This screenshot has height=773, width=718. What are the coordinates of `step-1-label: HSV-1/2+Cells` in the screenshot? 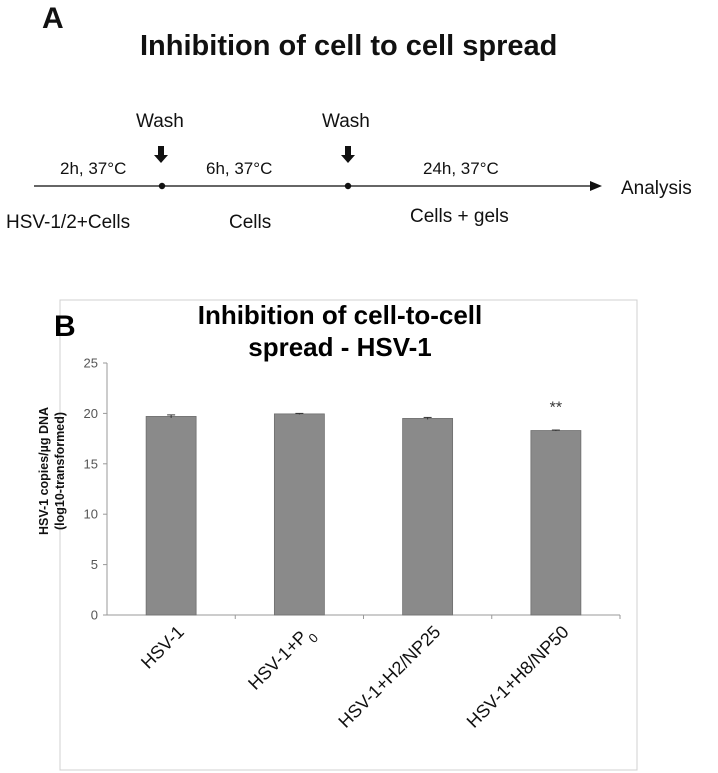 It's located at (68, 222).